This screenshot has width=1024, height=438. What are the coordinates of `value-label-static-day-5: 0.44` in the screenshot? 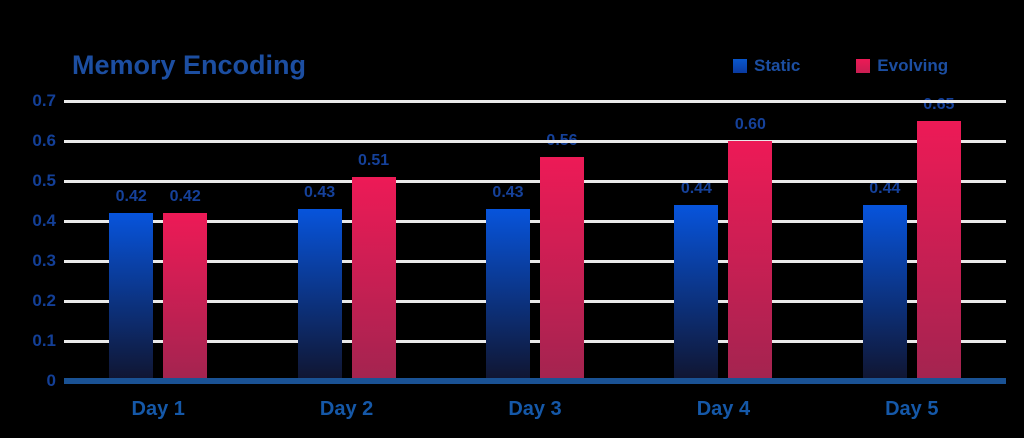 It's located at (885, 188).